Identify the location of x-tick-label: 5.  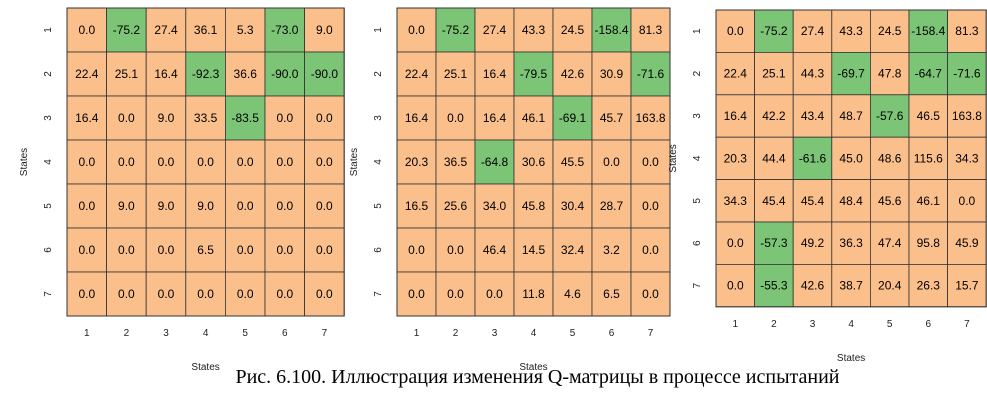
(245, 333).